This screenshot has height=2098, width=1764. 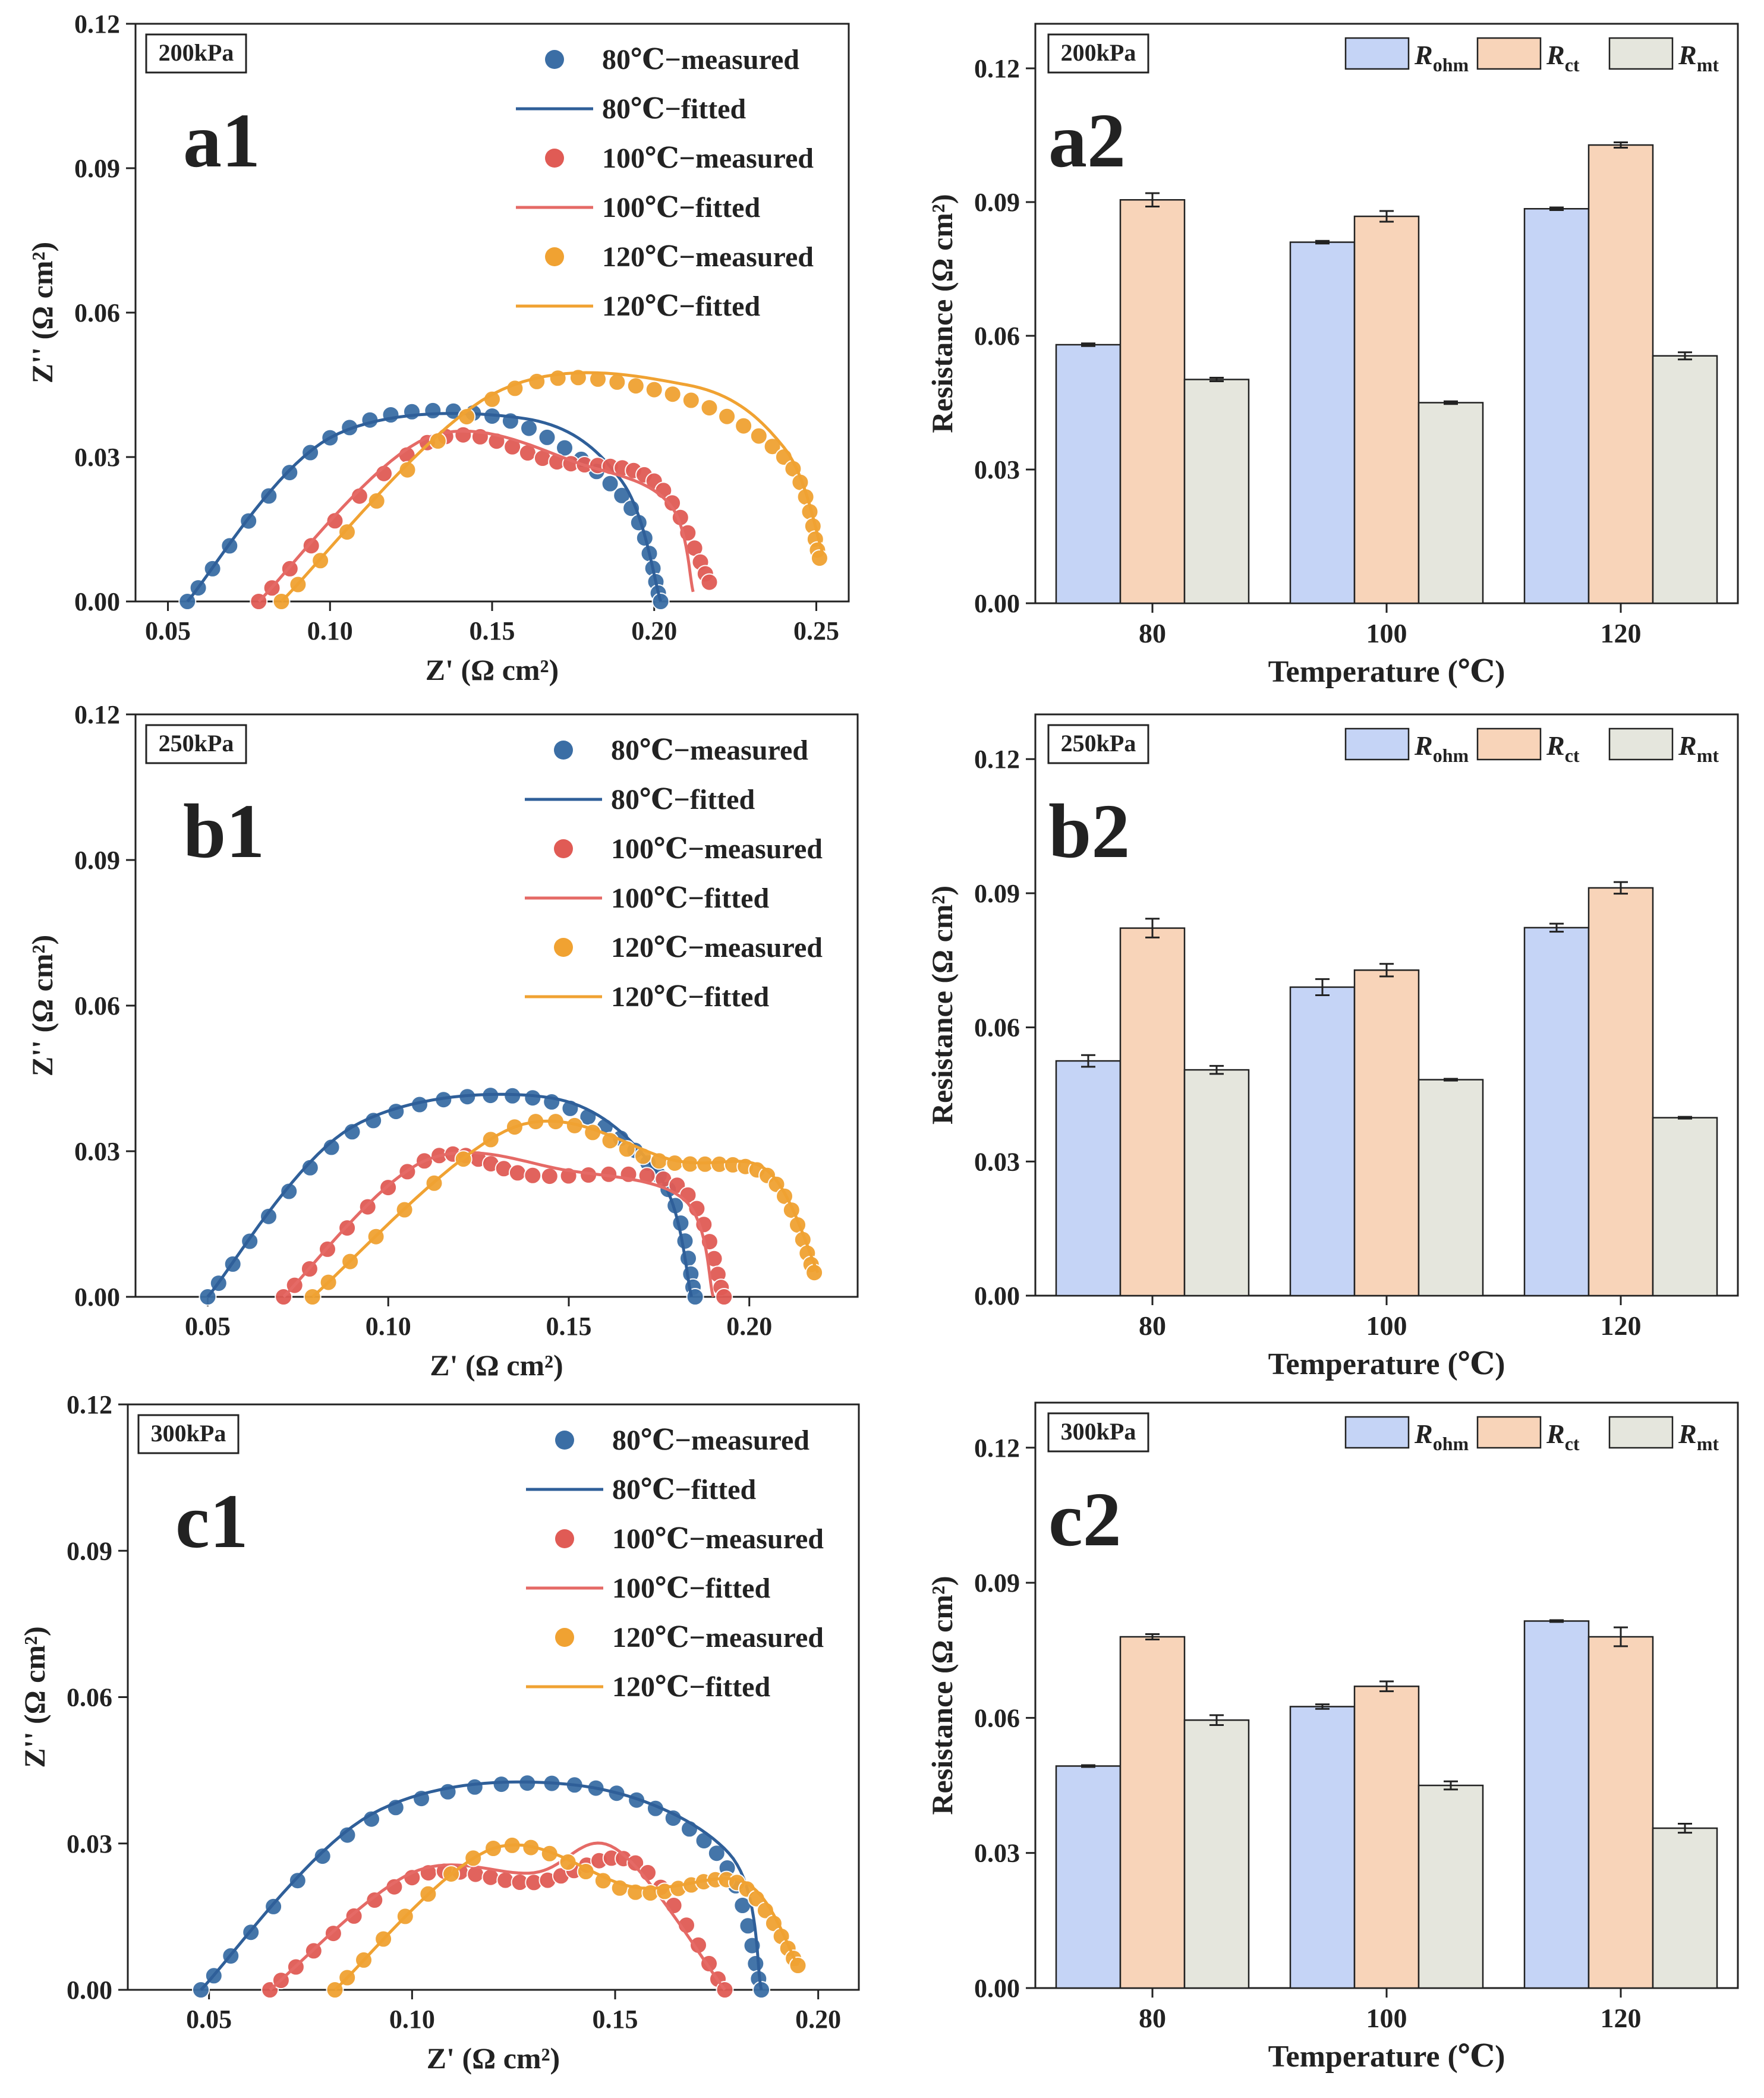 I want to click on legend-label: Rmt, so click(x=1698, y=1436).